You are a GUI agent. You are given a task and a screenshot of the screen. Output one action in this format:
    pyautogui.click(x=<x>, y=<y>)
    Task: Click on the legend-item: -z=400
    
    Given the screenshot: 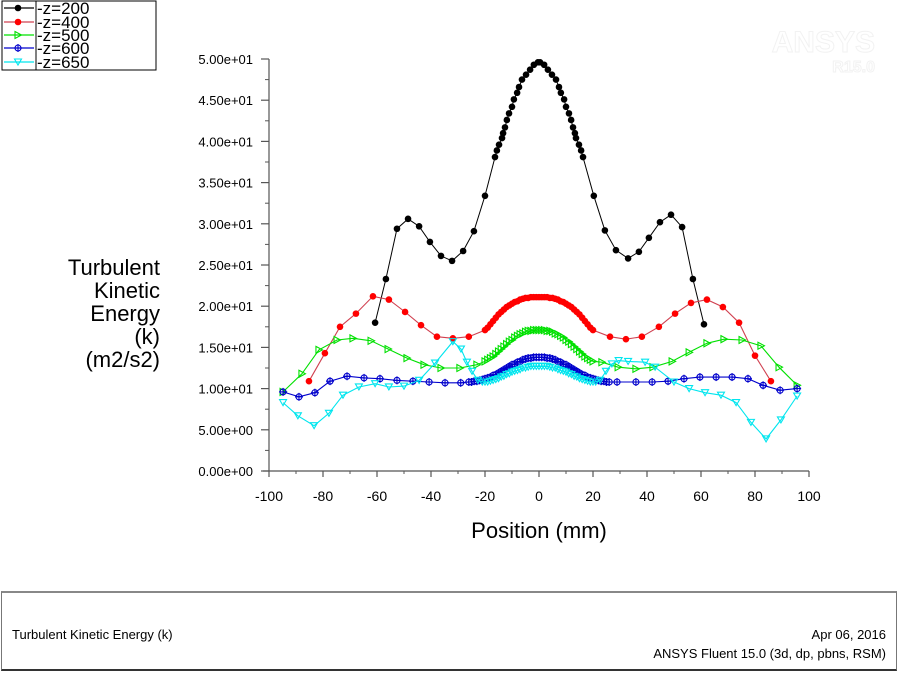 What is the action you would take?
    pyautogui.click(x=46, y=22)
    